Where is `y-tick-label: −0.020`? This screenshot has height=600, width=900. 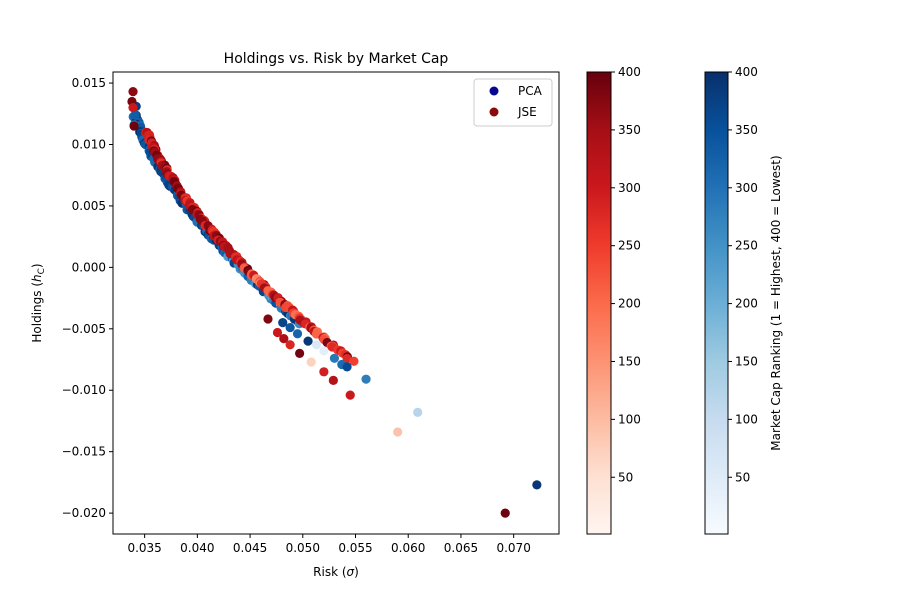 y-tick-label: −0.020 is located at coordinates (84, 513).